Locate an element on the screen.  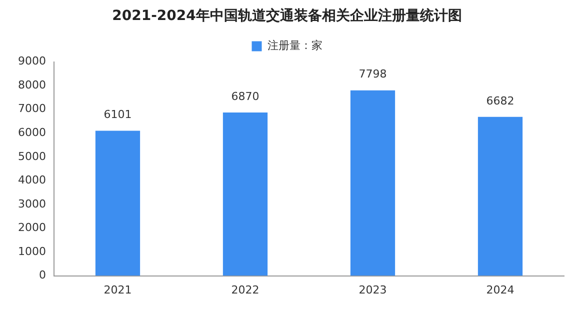
y-tick-label: 0 is located at coordinates (42, 275).